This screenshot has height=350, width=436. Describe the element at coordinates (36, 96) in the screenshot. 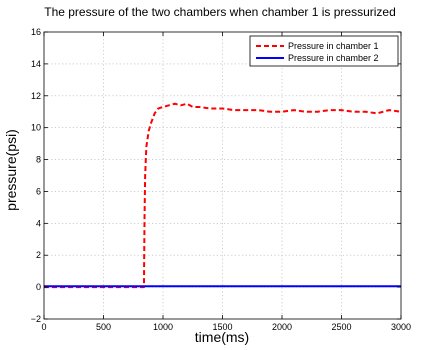

I see `y-tick-label: 12` at that location.